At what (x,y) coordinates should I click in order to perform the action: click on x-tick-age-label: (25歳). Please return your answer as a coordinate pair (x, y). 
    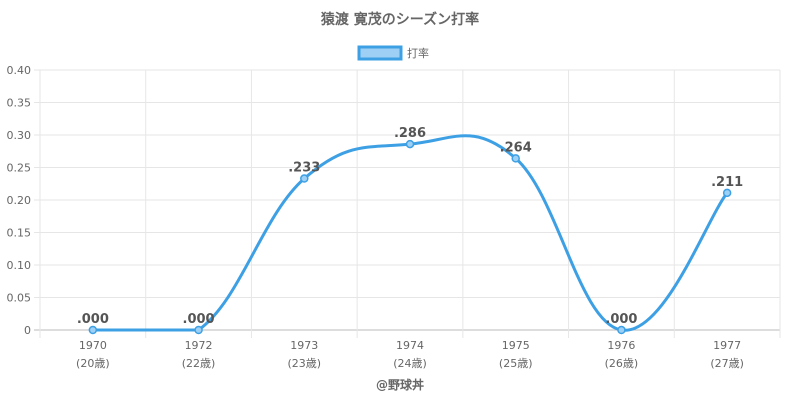
    Looking at the image, I should click on (516, 363).